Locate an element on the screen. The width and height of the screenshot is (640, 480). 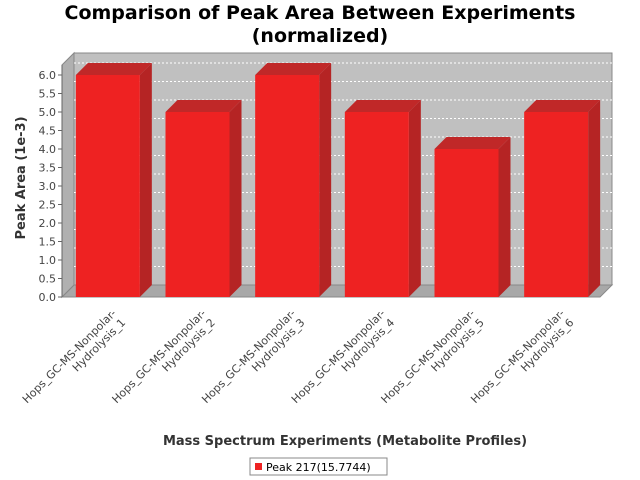
y-tick-label: 5.0 is located at coordinates (48, 112).